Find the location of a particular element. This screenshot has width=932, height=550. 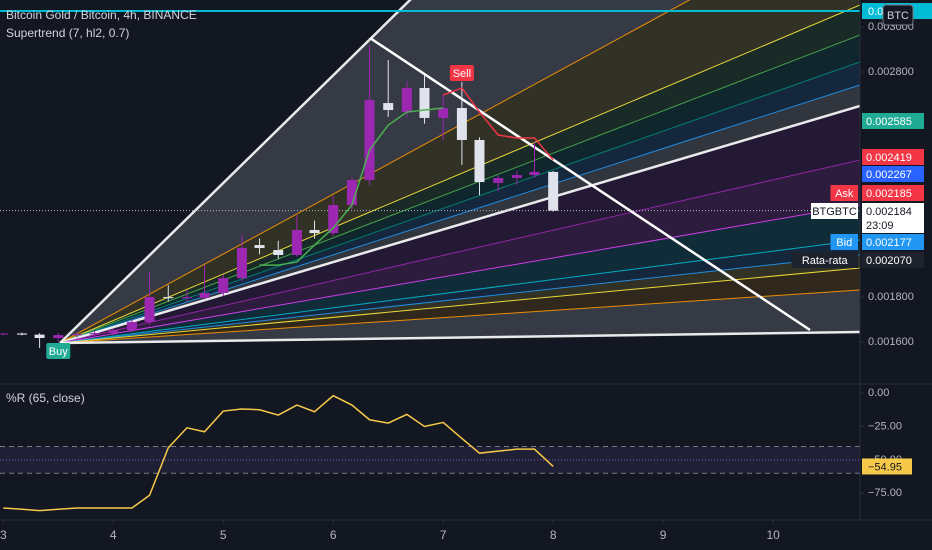

price-label-name: Bid is located at coordinates (844, 243).